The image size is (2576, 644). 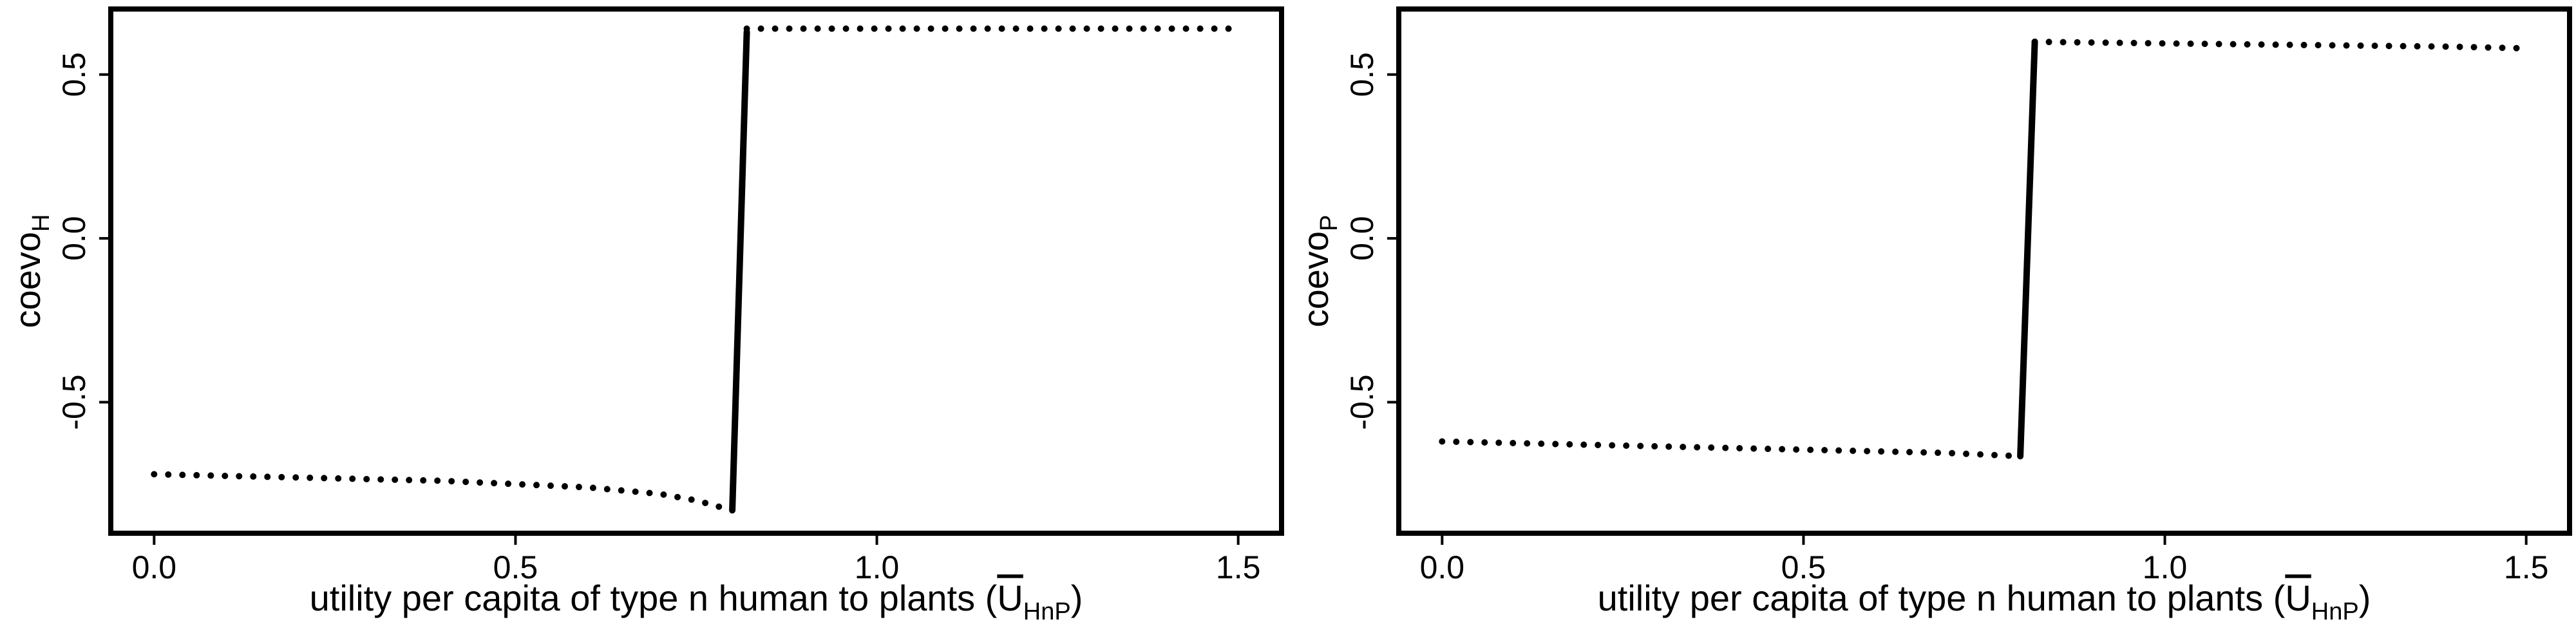 I want to click on y-axis-label: coevoP, so click(x=1319, y=271).